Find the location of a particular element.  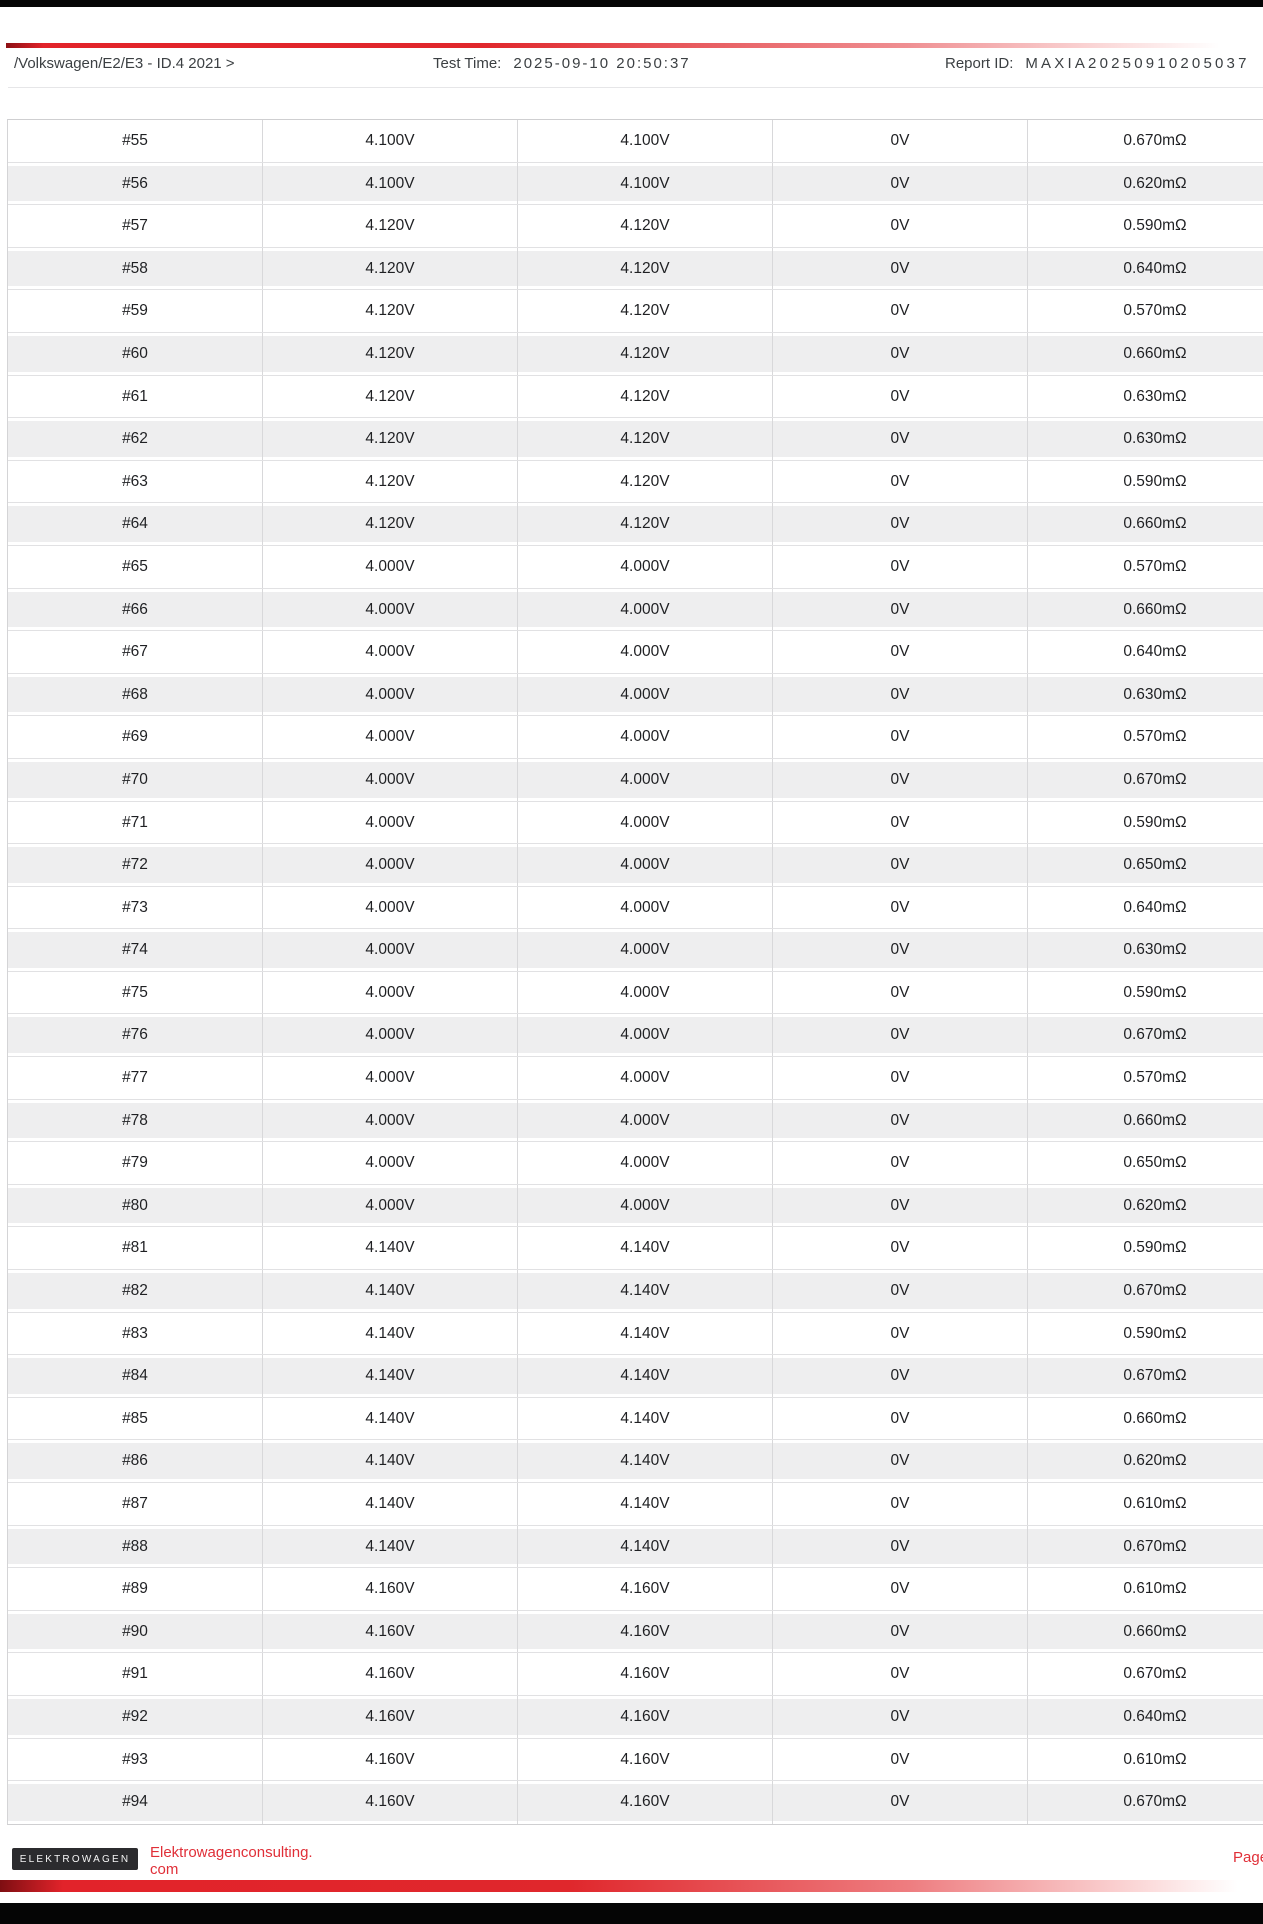

table-row: #75 4.000V 4.000V 0V 0.590mΩ is located at coordinates (635, 993).